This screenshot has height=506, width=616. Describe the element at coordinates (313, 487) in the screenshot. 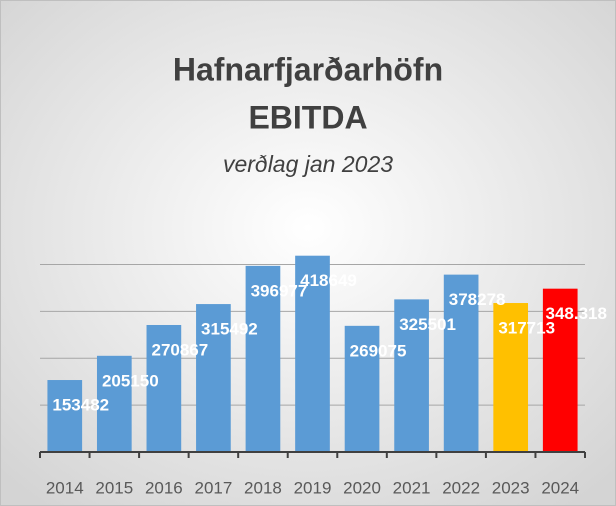

I see `x-tick-label: 2019` at that location.